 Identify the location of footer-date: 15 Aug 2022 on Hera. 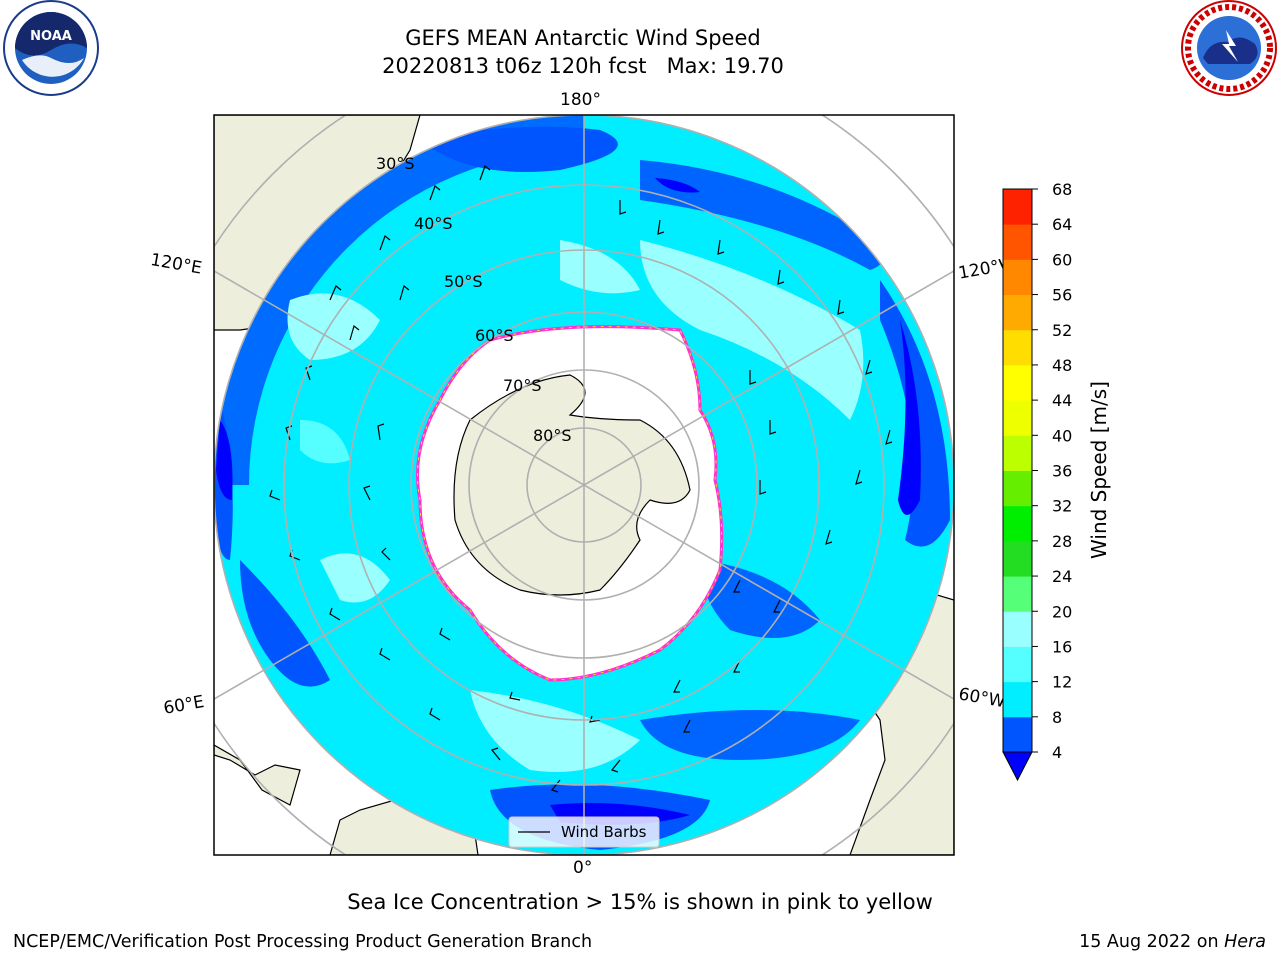
(1172, 942).